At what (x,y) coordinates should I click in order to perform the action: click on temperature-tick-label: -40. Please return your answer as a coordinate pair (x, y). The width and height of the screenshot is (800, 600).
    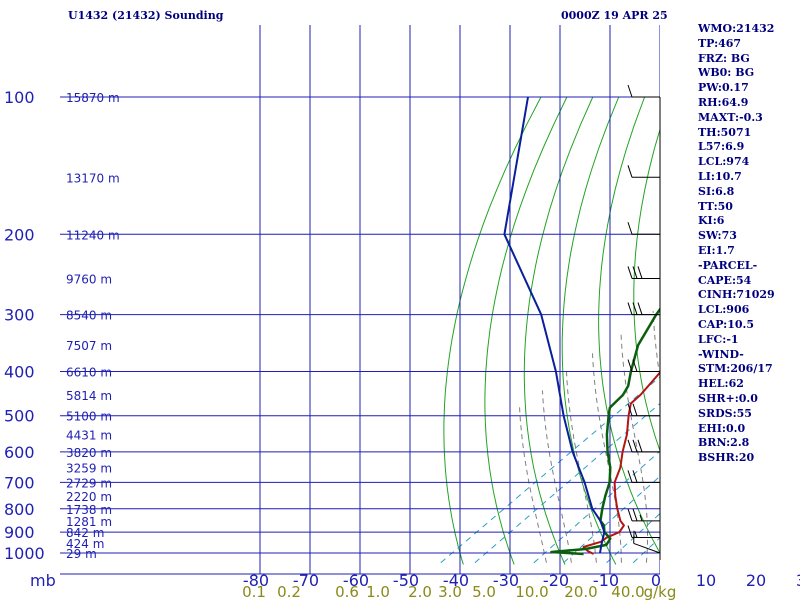
    Looking at the image, I should click on (456, 580).